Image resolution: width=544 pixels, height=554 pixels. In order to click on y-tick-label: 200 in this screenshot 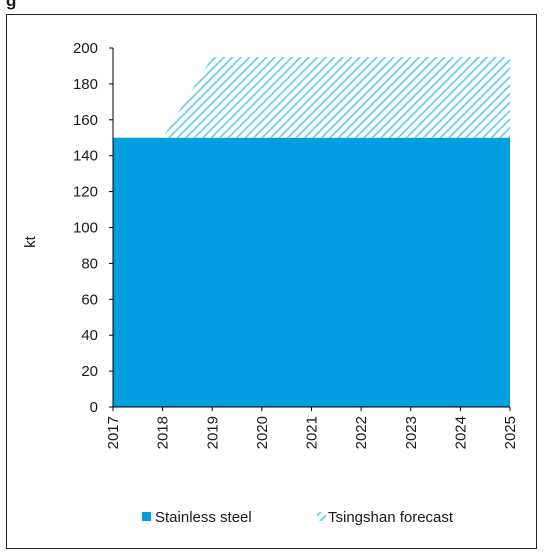, I will do `click(85, 48)`.